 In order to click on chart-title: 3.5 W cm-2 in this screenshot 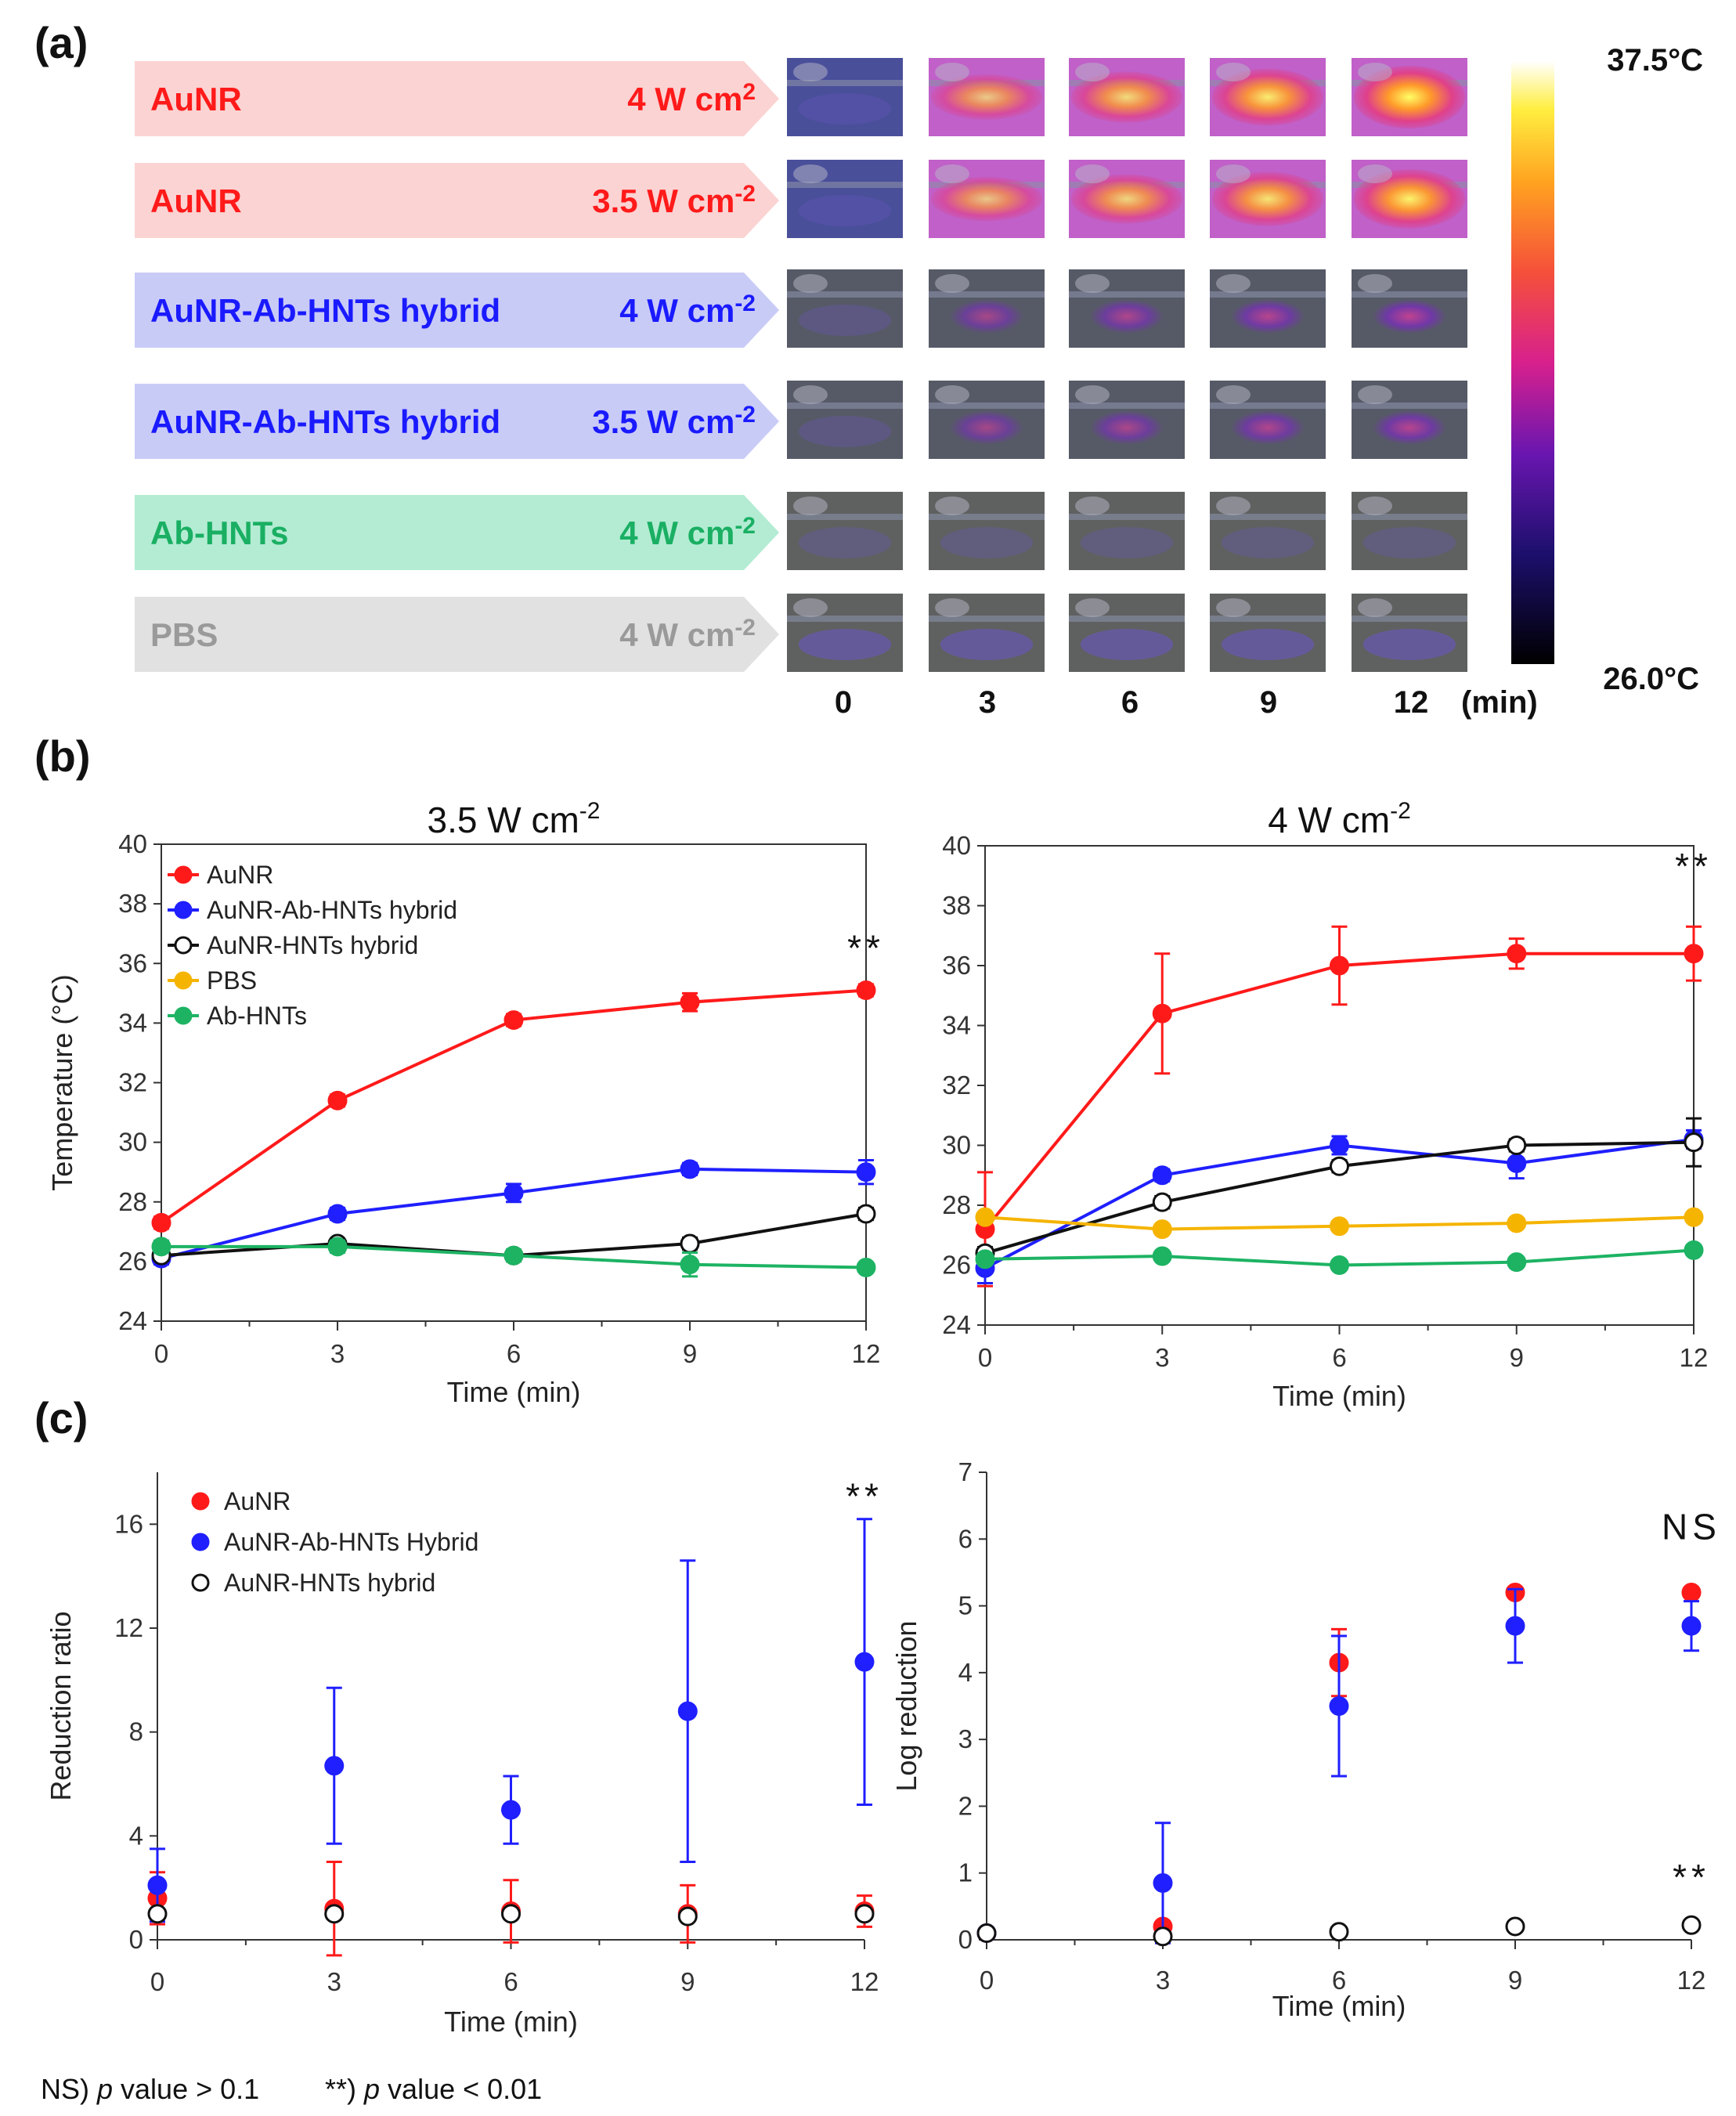, I will do `click(514, 819)`.